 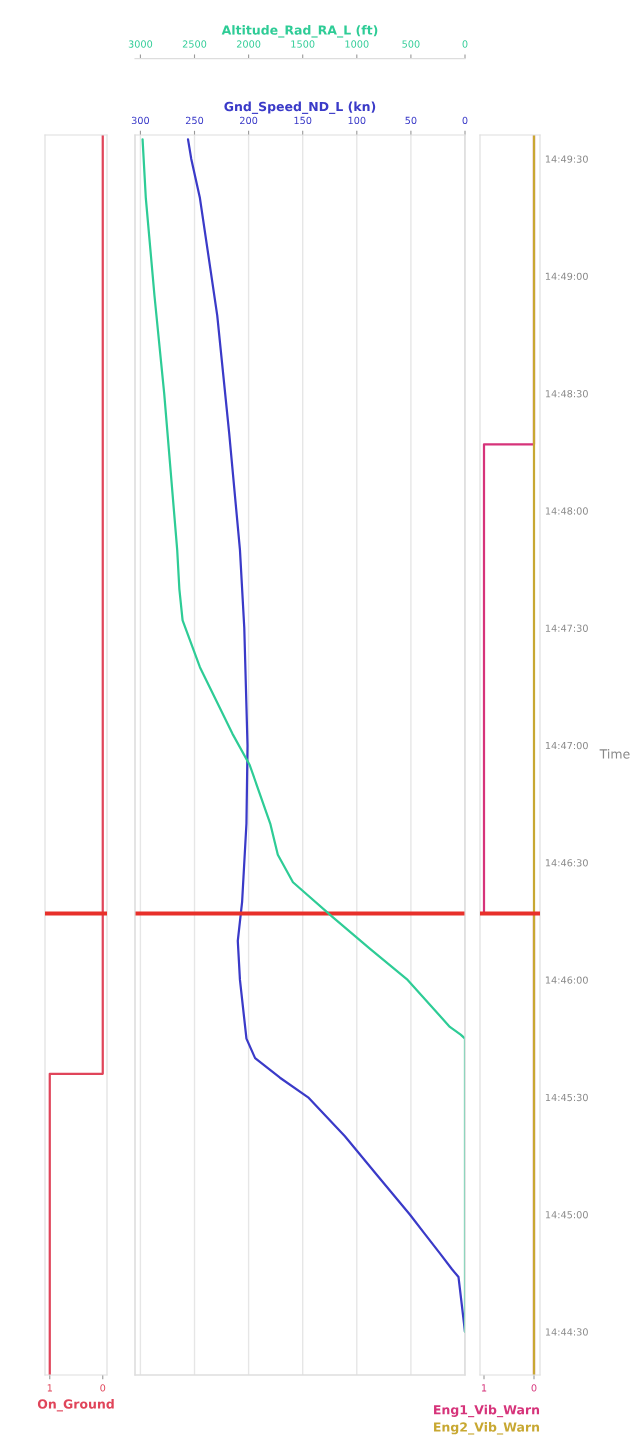 What do you see at coordinates (566, 1215) in the screenshot?
I see `y-tick-label: 14:45:00` at bounding box center [566, 1215].